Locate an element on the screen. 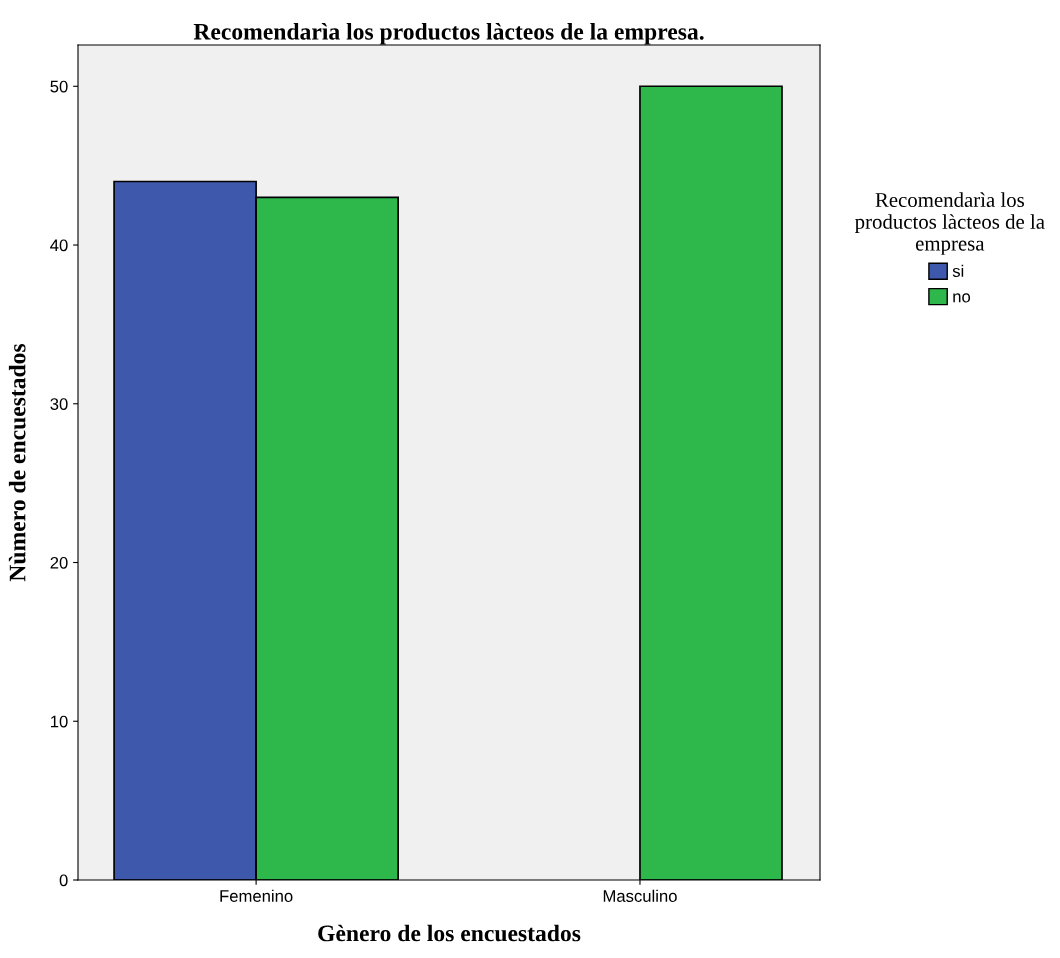 This screenshot has width=1060, height=958. y-tick-label: 40 is located at coordinates (59, 245).